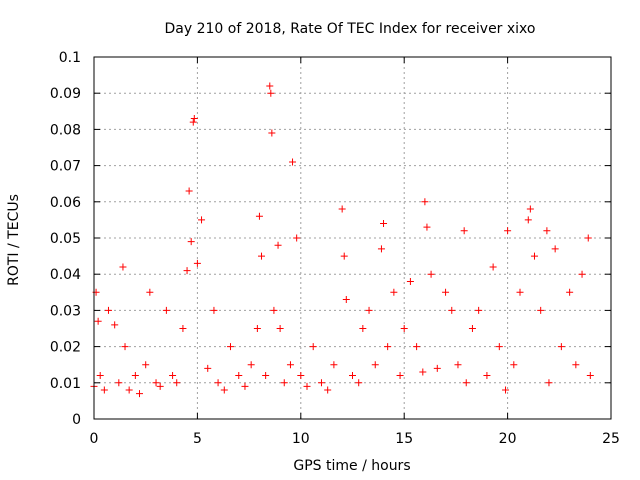  What do you see at coordinates (65, 203) in the screenshot?
I see `y-tick-label: 0.06` at bounding box center [65, 203].